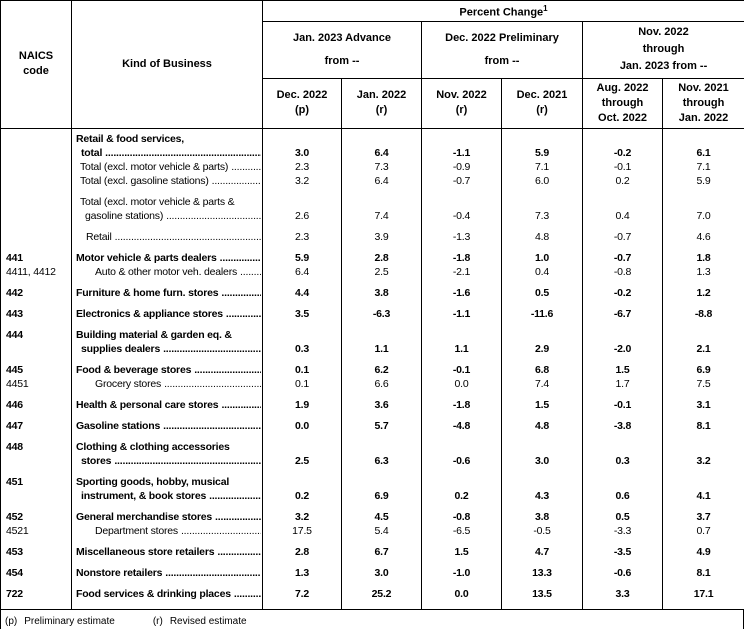 This screenshot has width=744, height=629. I want to click on business-label: Auto & other motor veh. dealers, so click(166, 271).